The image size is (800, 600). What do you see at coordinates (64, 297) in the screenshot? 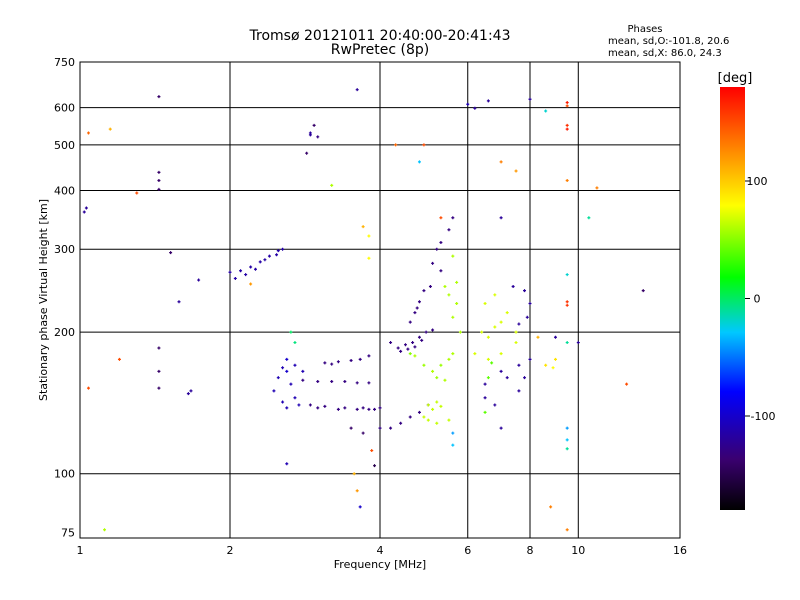
I see `y-tick-labels: 75 100 200 300 400 500 600 750` at bounding box center [64, 297].